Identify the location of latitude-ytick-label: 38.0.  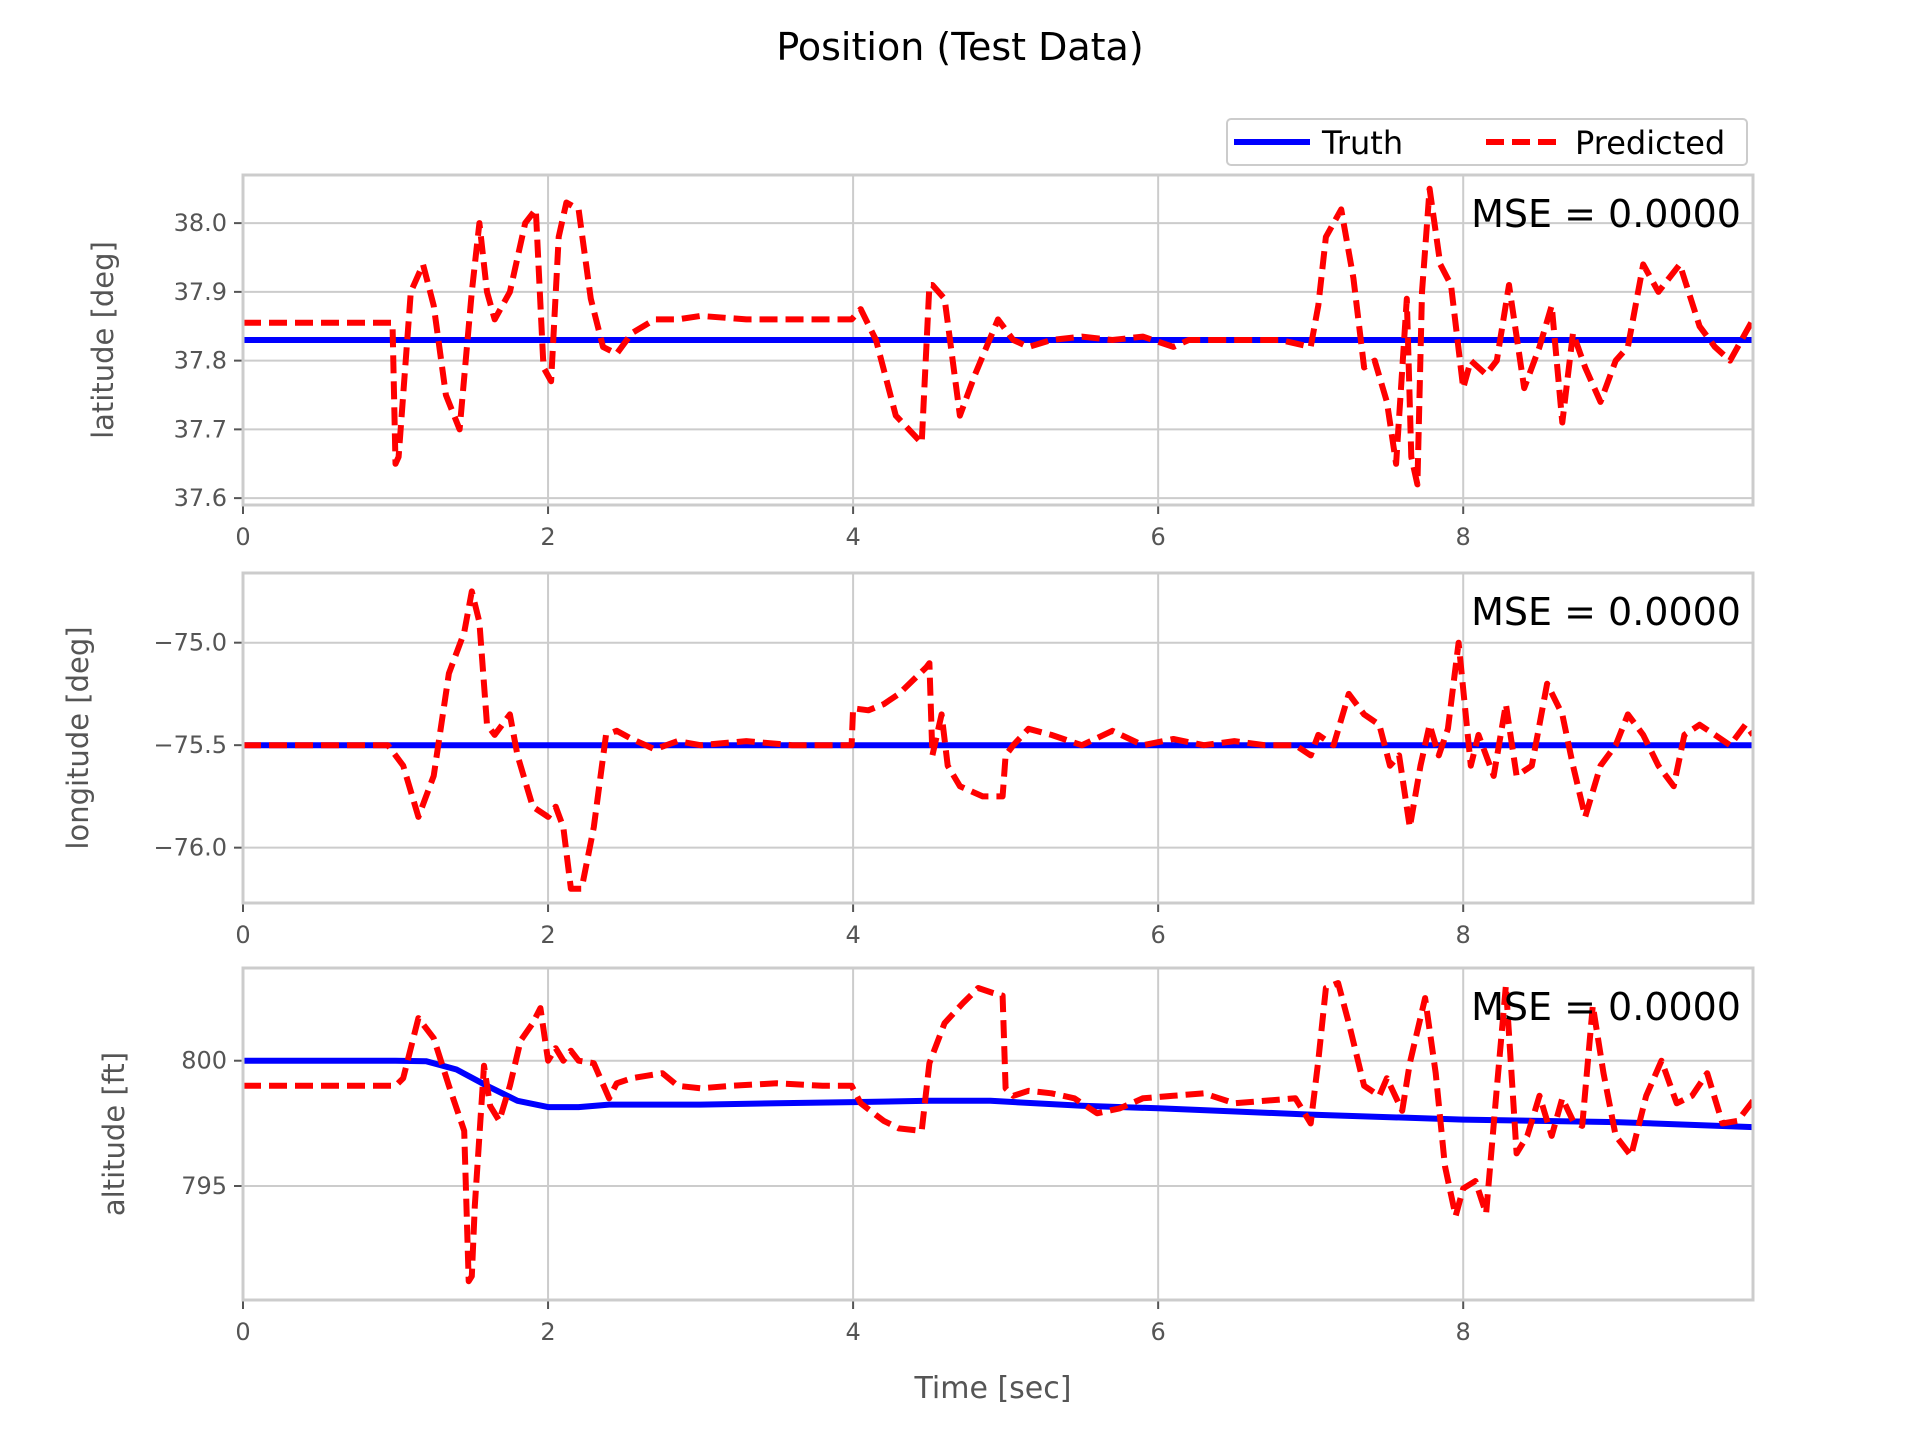
(200, 223).